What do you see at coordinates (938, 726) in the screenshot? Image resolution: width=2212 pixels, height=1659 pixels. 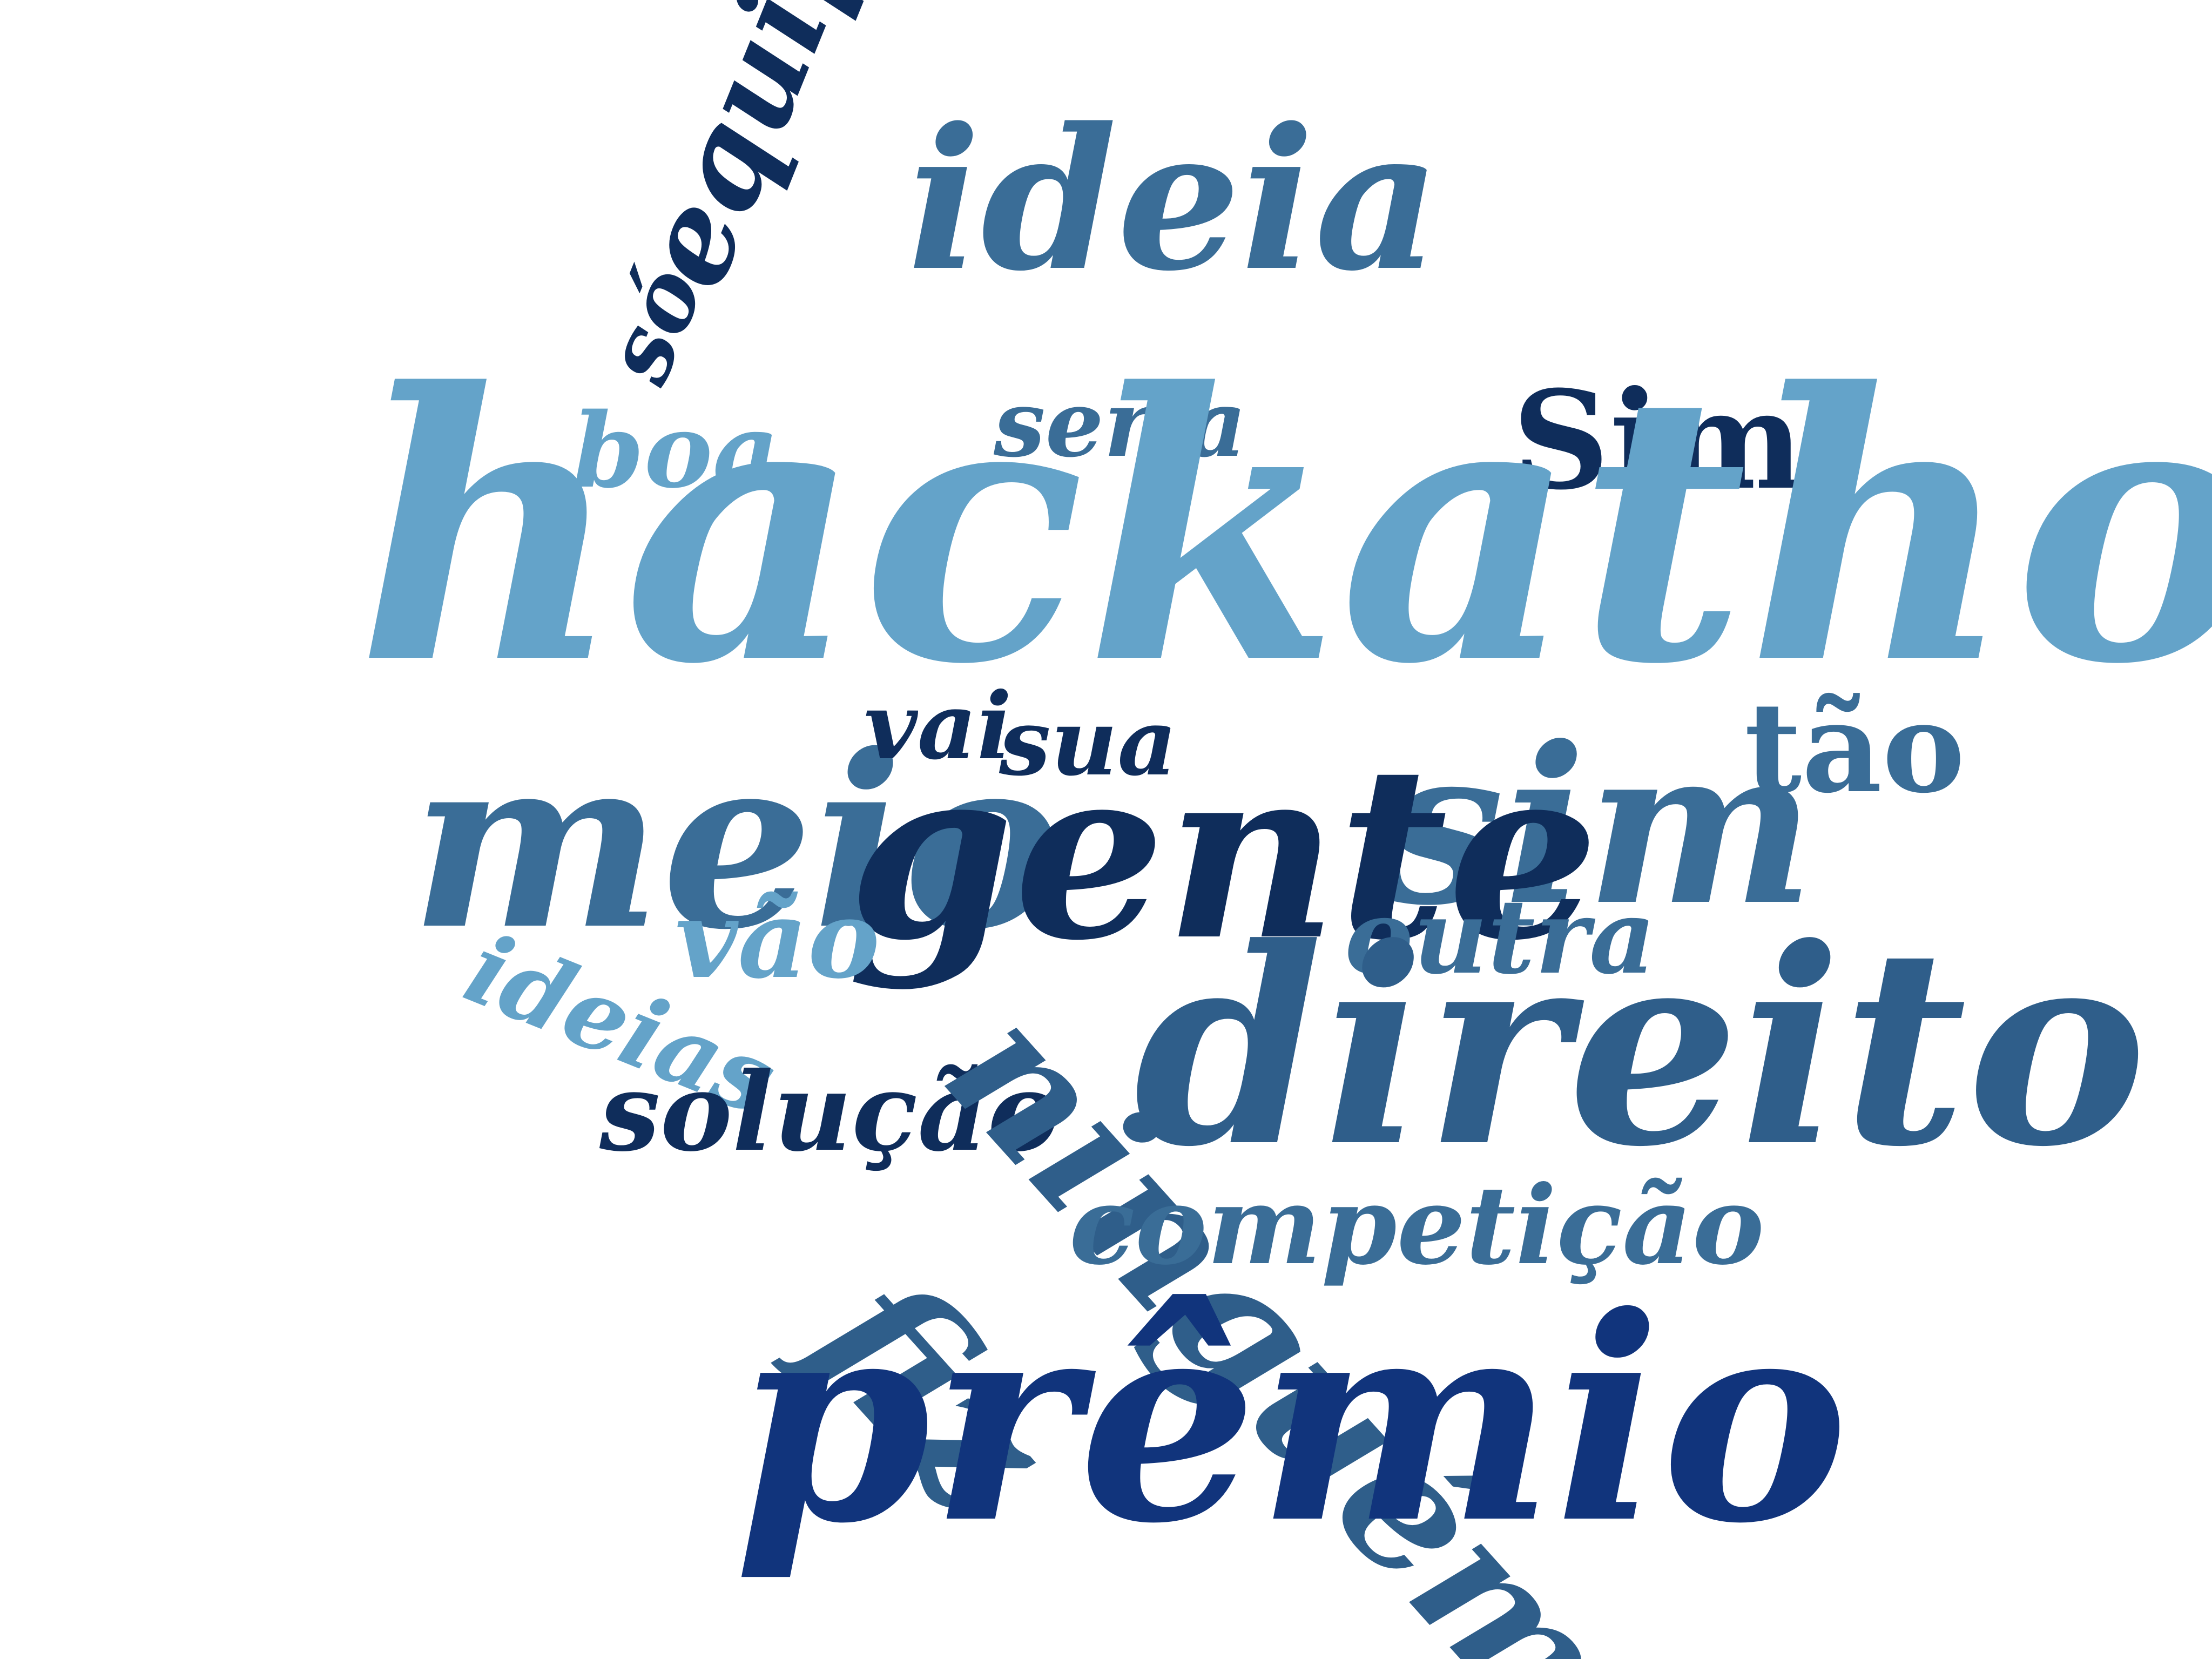 I see `word-vai: vai` at bounding box center [938, 726].